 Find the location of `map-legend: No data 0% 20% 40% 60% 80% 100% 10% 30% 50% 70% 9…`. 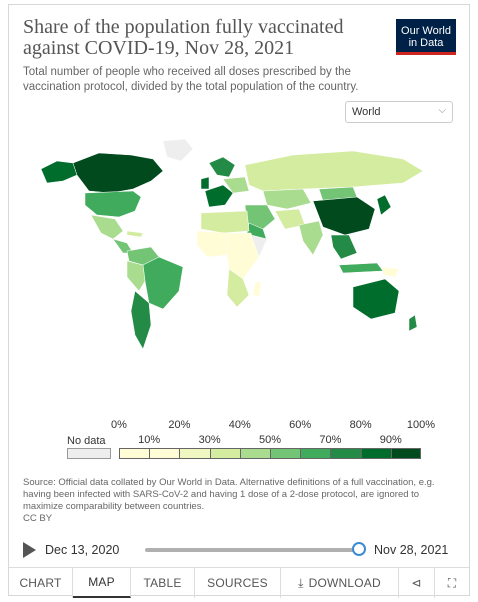

map-legend: No data 0% 20% 40% 60% 80% 100% 10% 30% 50% 70% 9… is located at coordinates (243, 440).